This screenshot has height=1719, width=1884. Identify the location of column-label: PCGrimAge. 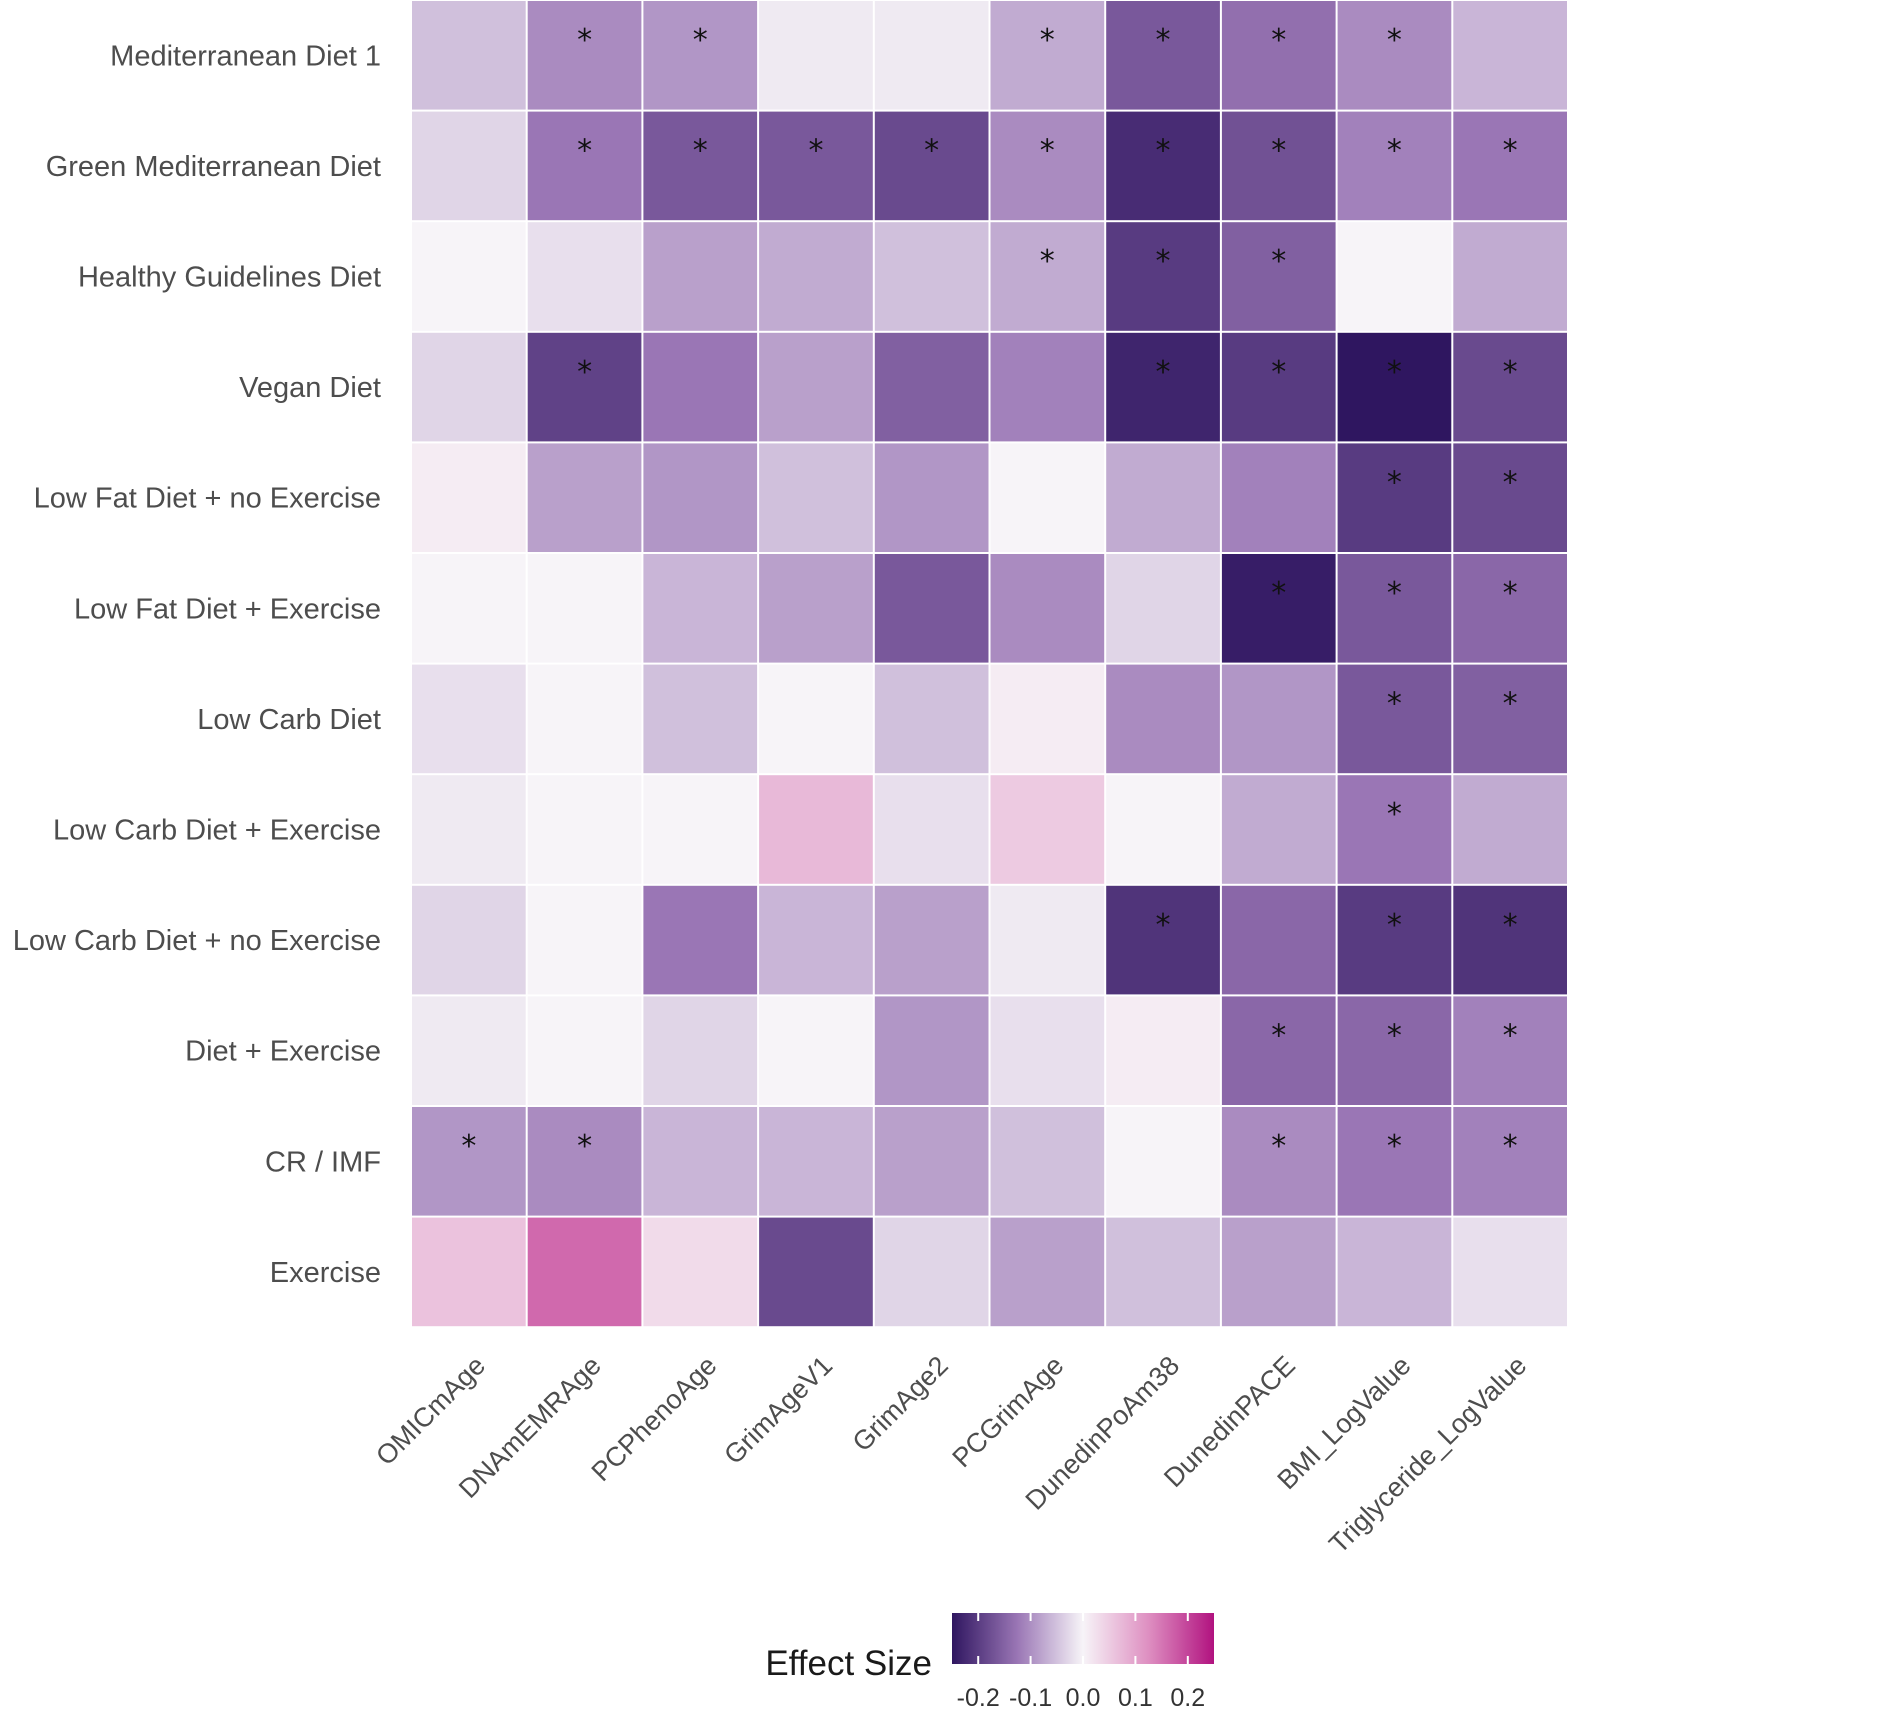
(1007, 1411).